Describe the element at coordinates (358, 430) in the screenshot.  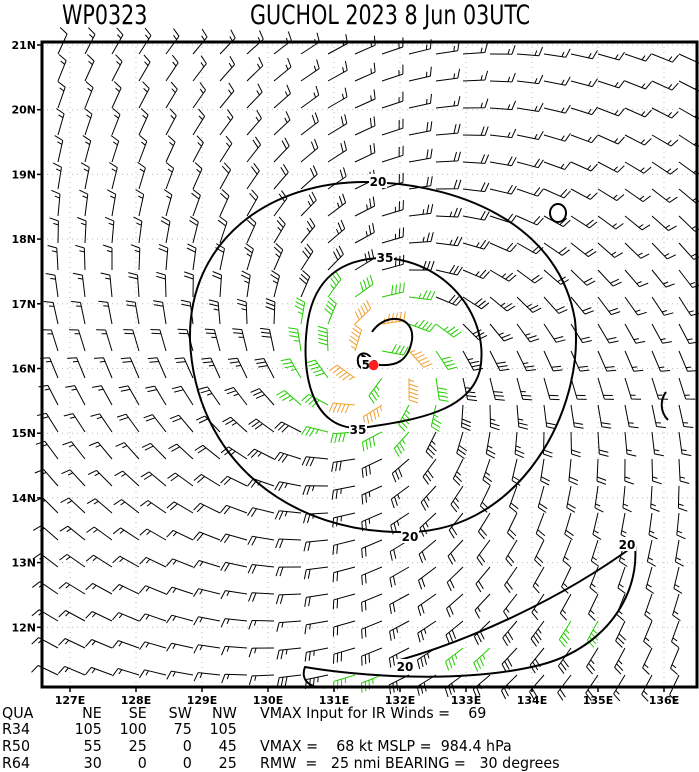
I see `contour-label: 35` at that location.